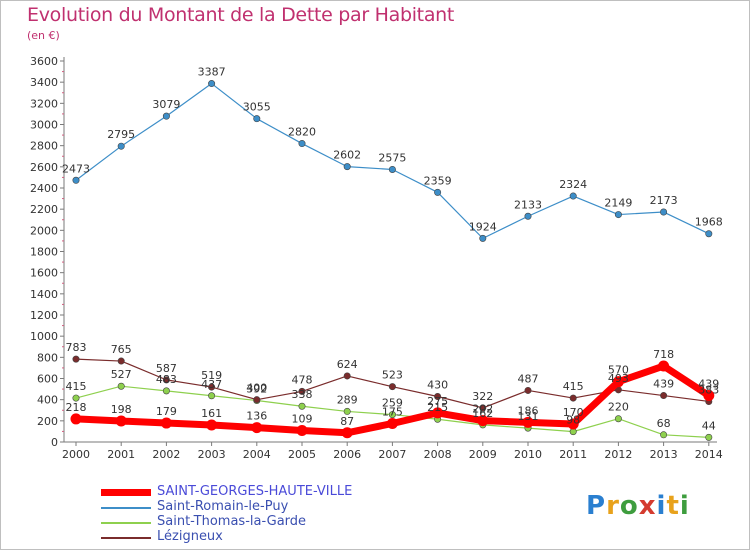 The height and width of the screenshot is (550, 750). I want to click on data-label: 483, so click(166, 379).